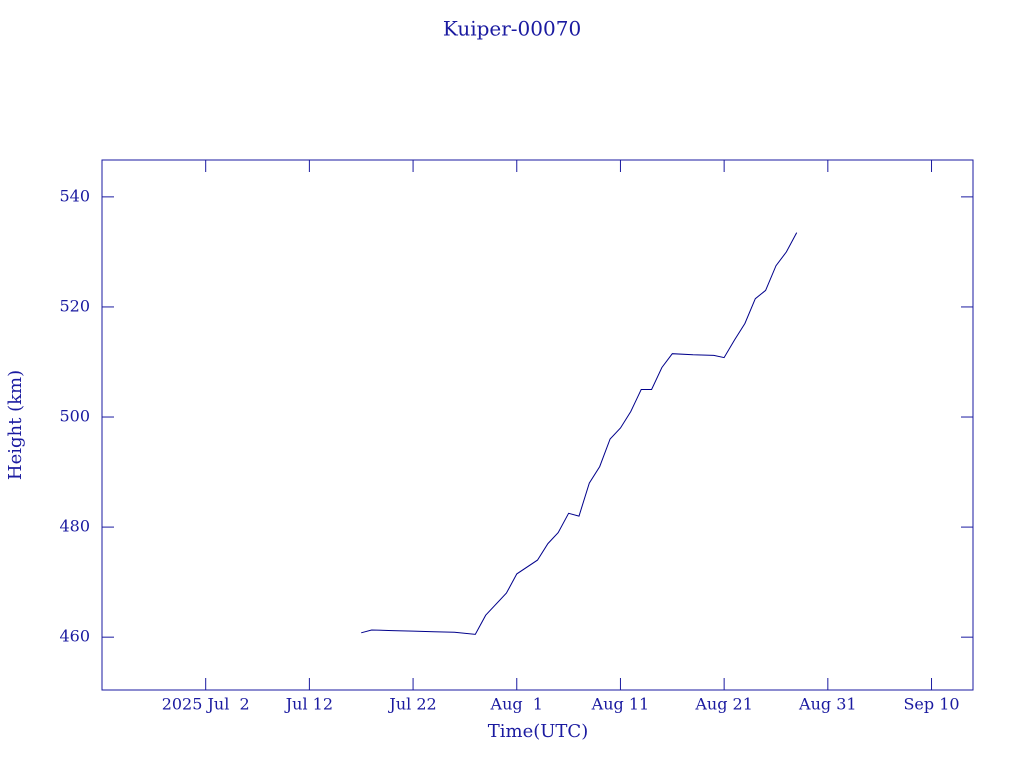  What do you see at coordinates (620, 704) in the screenshot?
I see `x-tick-label: Aug 11` at bounding box center [620, 704].